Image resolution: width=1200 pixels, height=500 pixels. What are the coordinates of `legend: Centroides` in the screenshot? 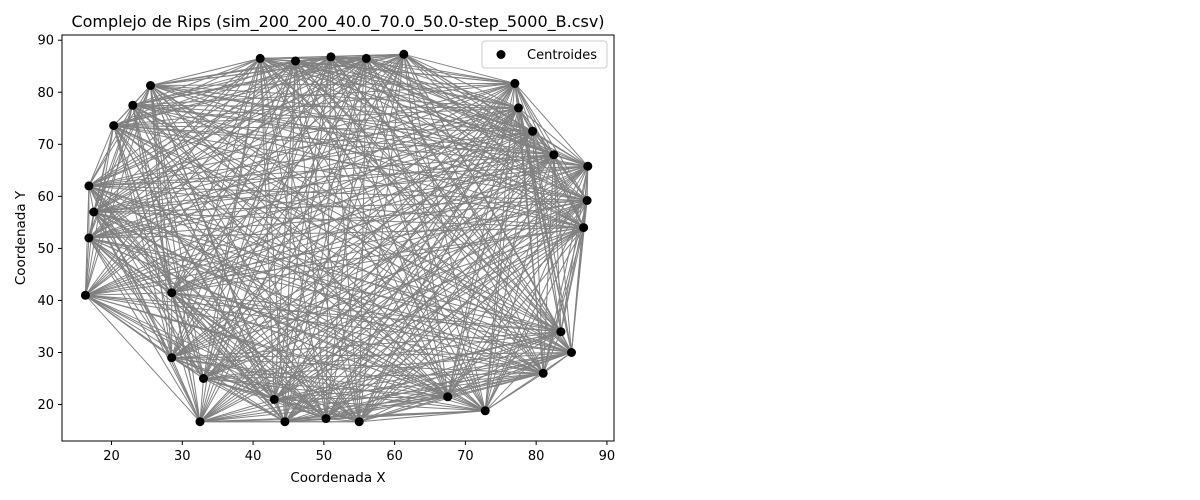 It's located at (544, 54).